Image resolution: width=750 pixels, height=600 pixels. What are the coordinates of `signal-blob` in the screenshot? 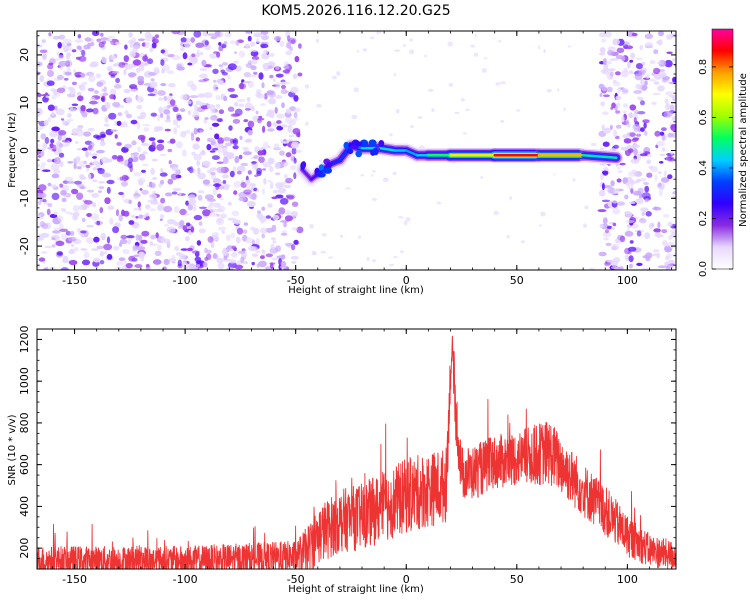 It's located at (304, 165).